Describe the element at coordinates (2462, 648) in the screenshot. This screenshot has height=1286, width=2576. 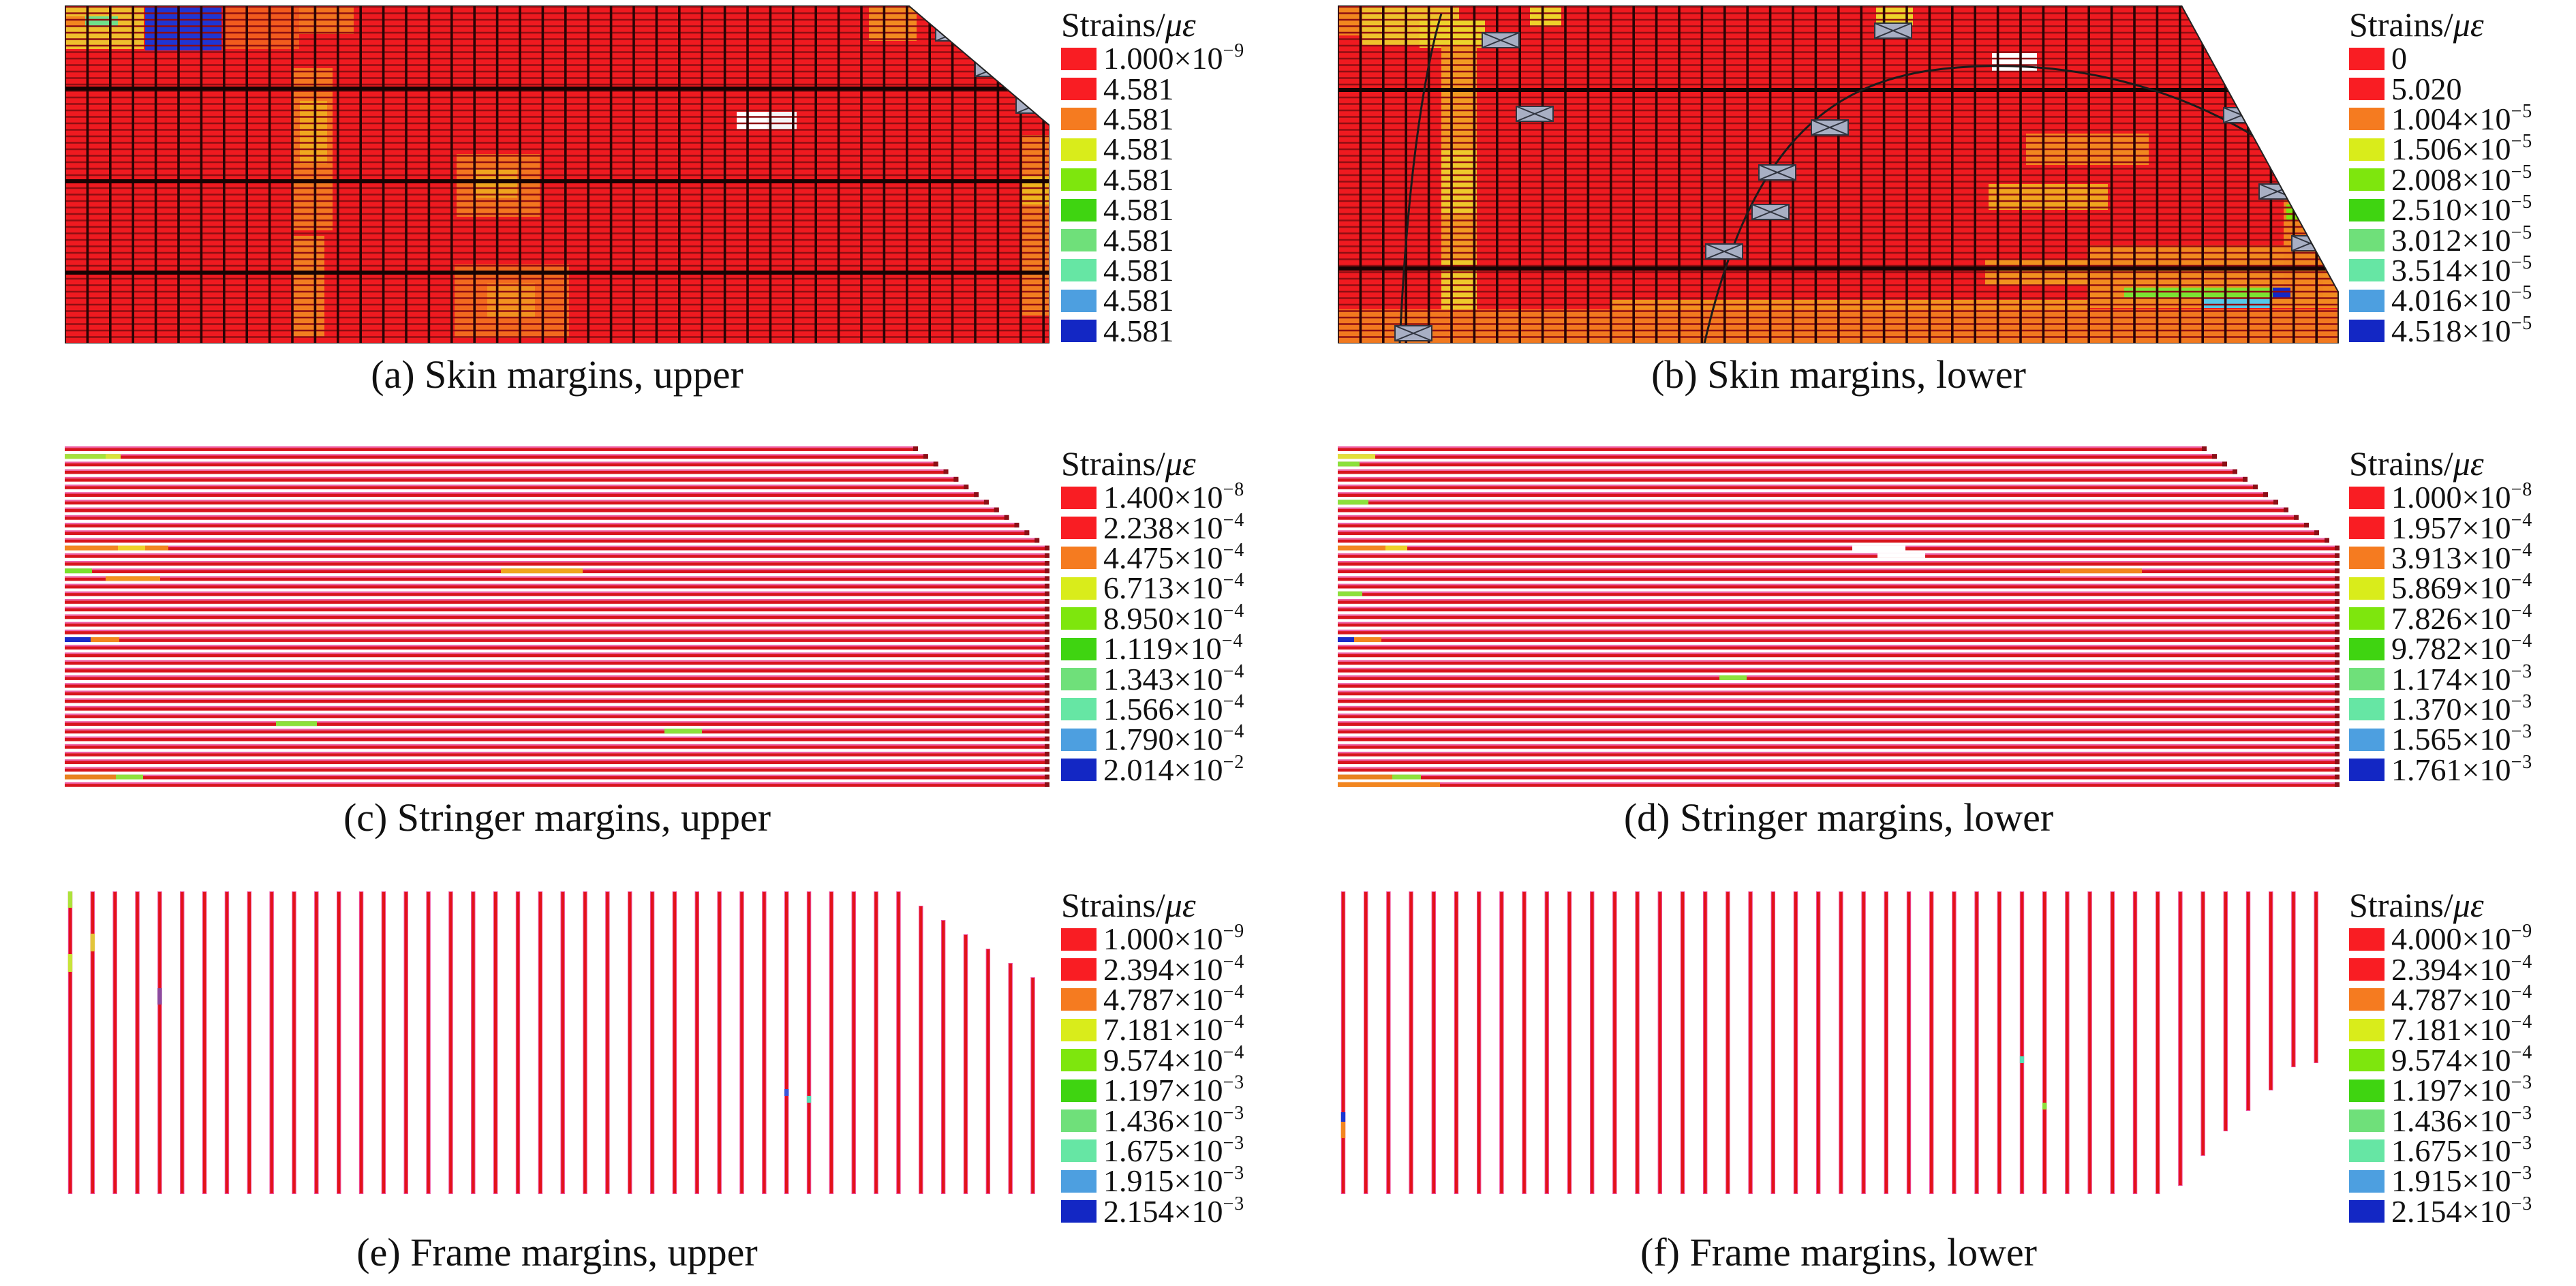
I see `legend-label: 9.782×10⁻⁴` at that location.